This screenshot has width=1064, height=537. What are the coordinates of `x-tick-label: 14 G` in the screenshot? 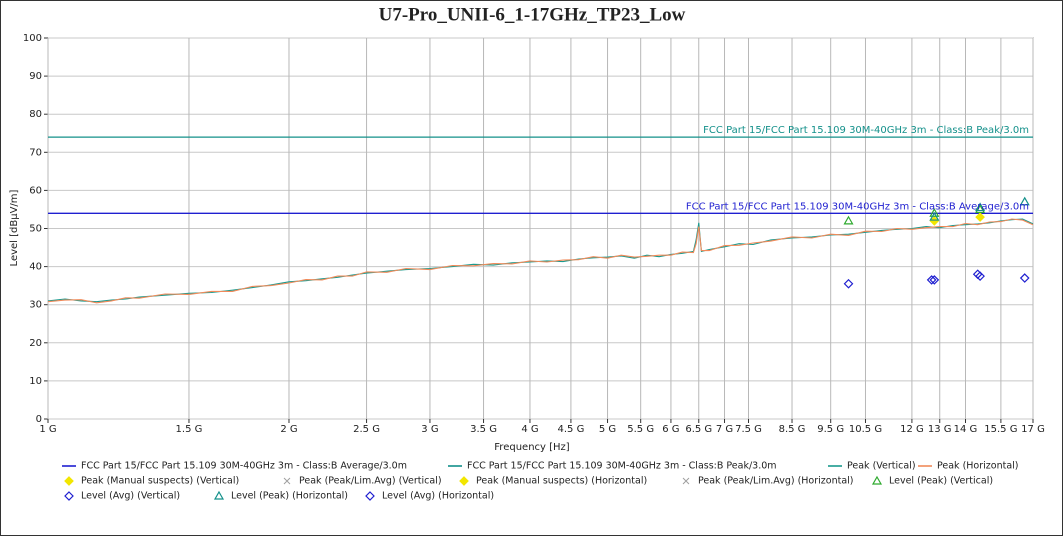 It's located at (966, 429).